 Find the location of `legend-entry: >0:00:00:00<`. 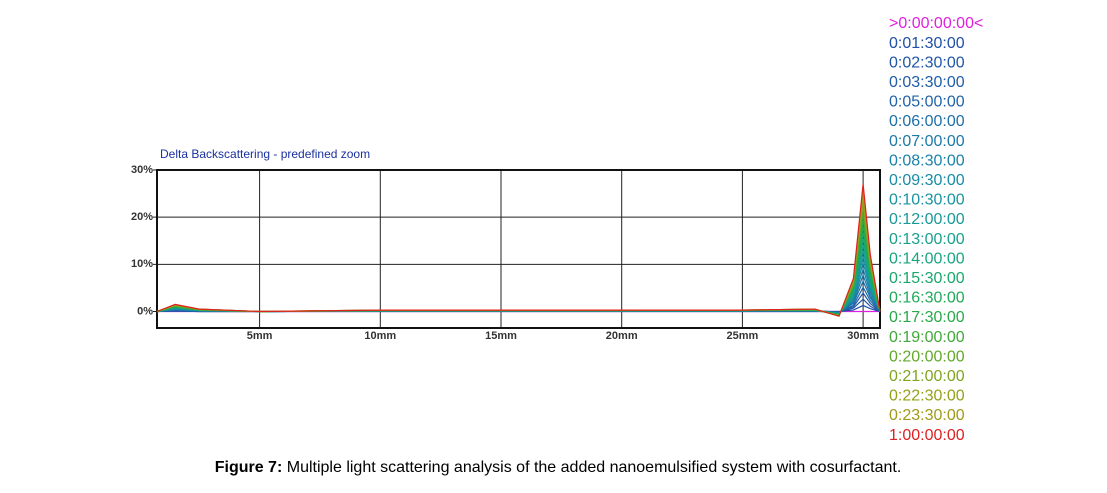

legend-entry: >0:00:00:00< is located at coordinates (936, 23).